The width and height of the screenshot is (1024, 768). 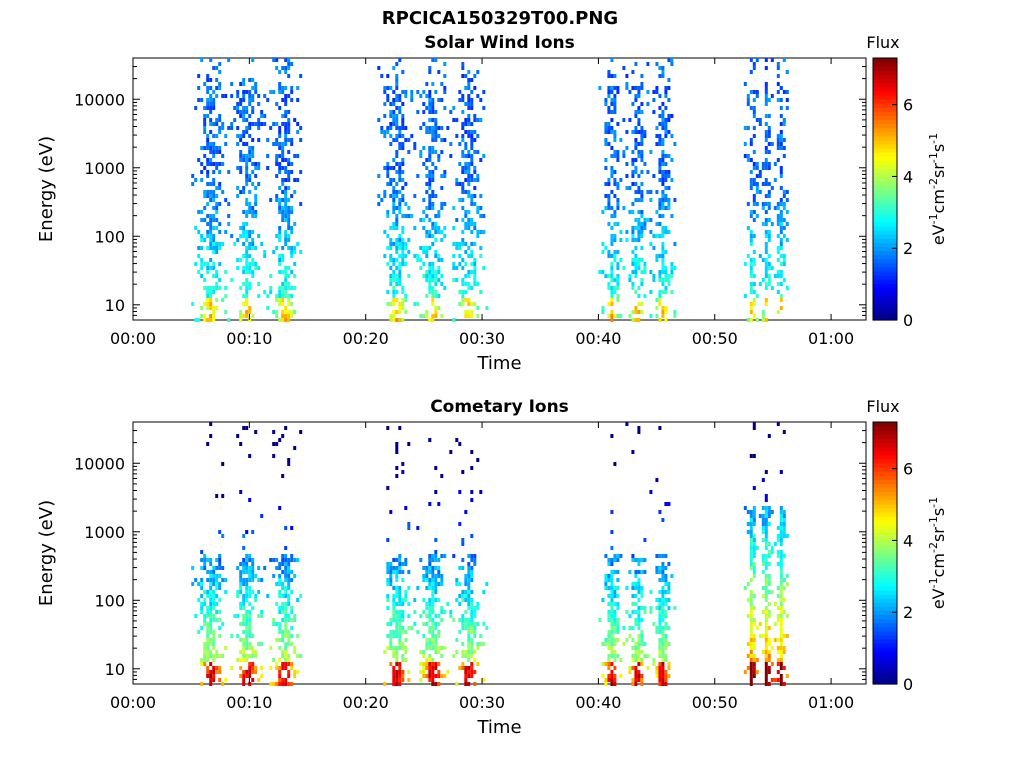 I want to click on x-tick-label: 01:00, so click(x=831, y=338).